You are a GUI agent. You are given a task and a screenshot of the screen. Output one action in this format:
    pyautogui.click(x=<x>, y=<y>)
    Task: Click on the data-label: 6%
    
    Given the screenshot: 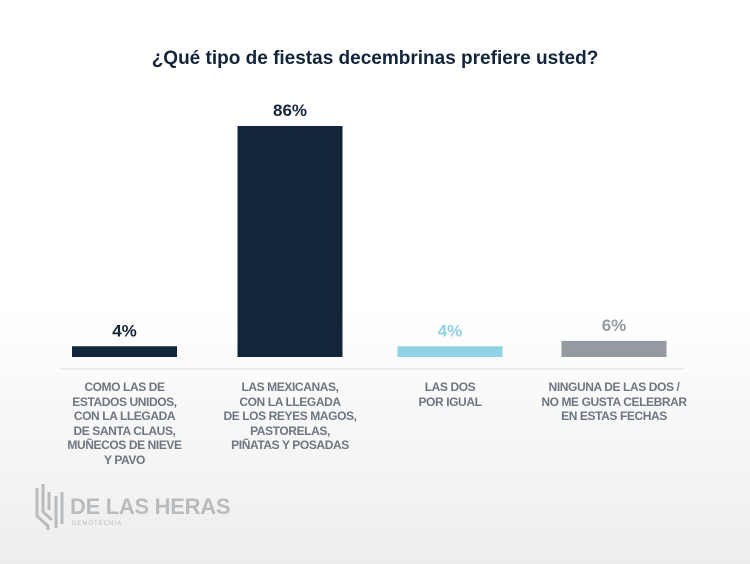 What is the action you would take?
    pyautogui.click(x=614, y=325)
    